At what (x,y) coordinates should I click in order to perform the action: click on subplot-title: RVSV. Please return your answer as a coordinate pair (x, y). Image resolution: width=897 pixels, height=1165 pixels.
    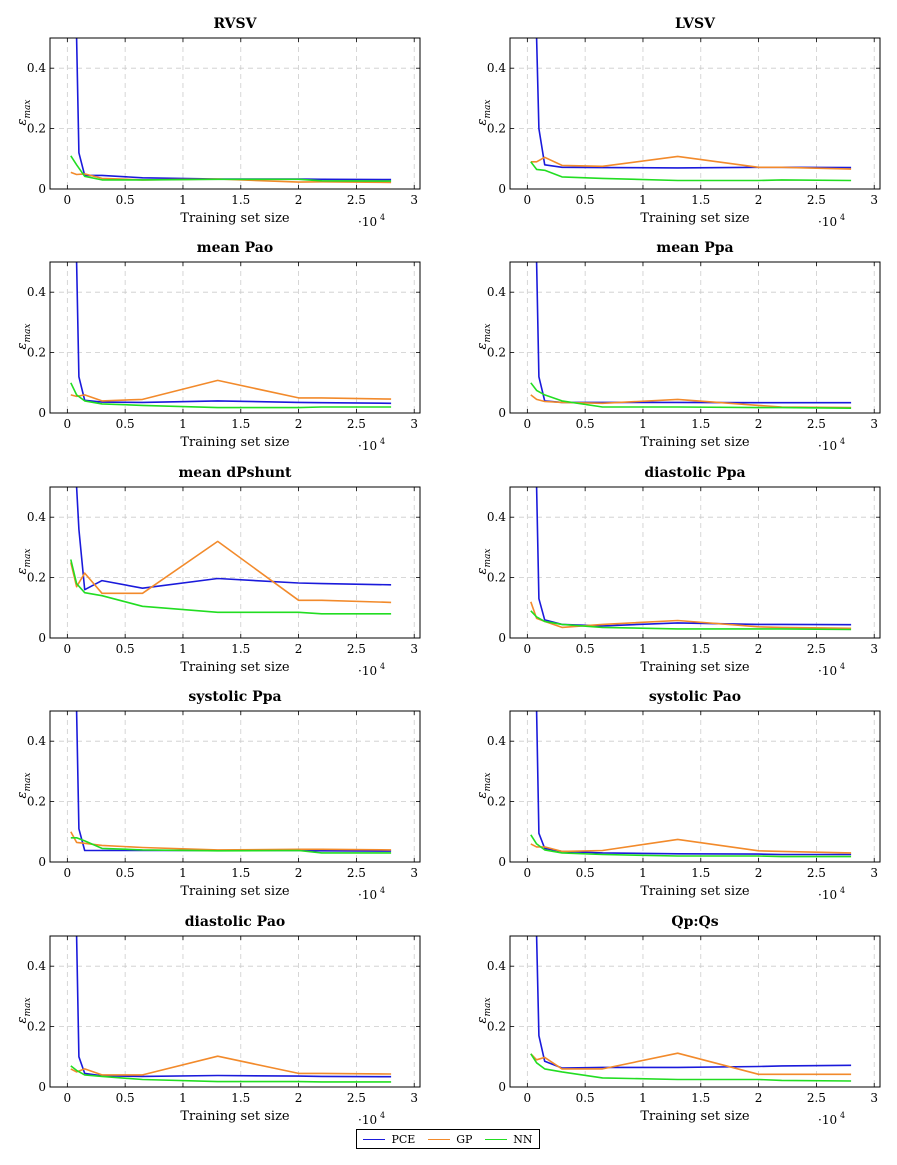
    Looking at the image, I should click on (236, 24).